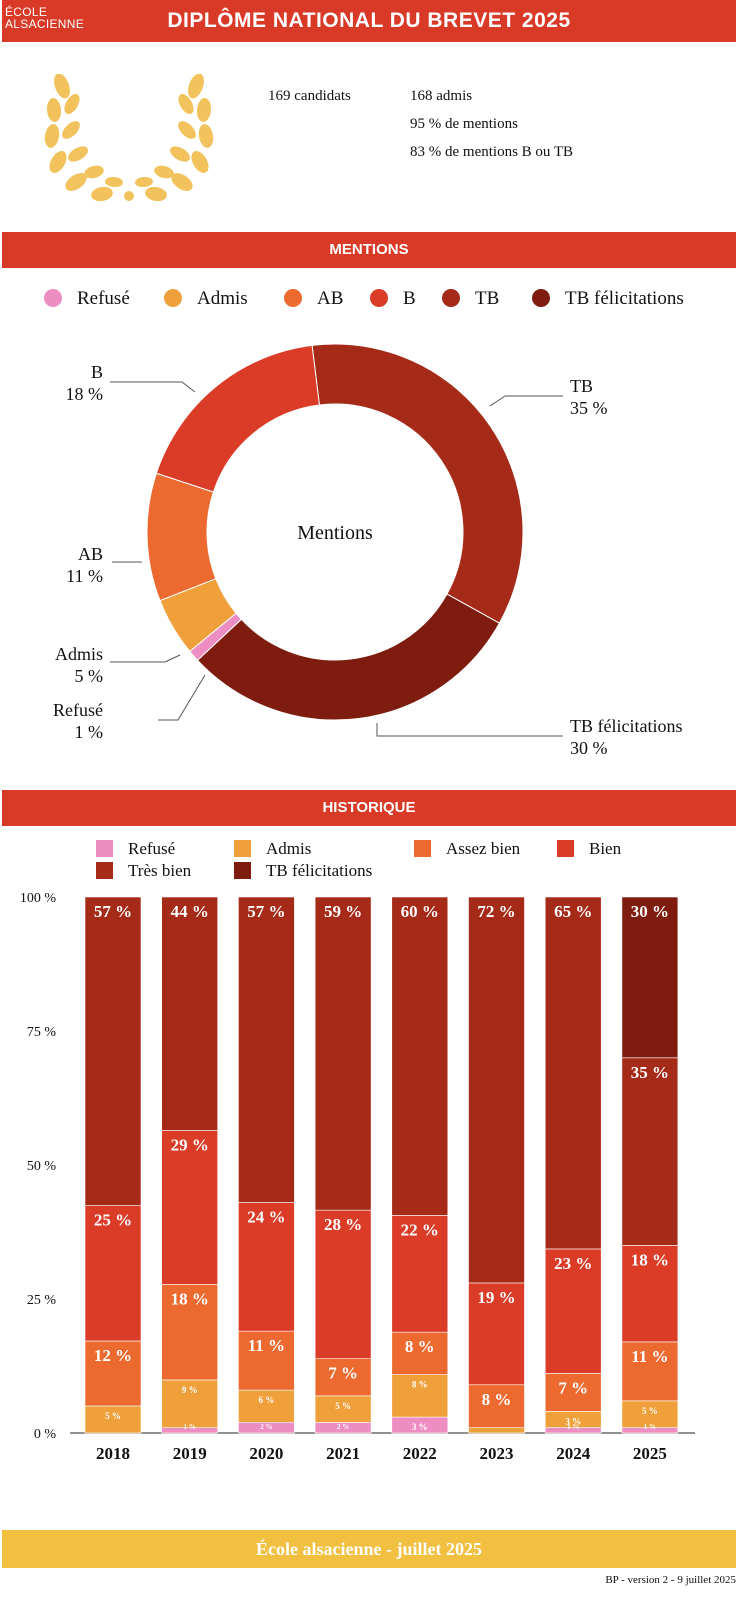  I want to click on bar-legend-item-tb-felicitations: TB félicitations, so click(303, 871).